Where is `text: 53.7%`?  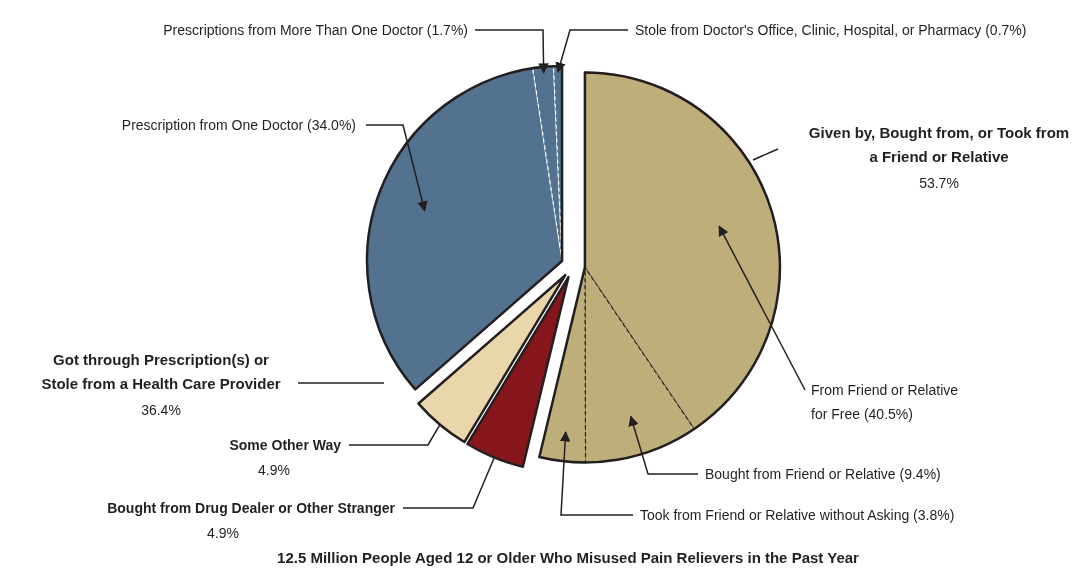 text: 53.7% is located at coordinates (939, 183).